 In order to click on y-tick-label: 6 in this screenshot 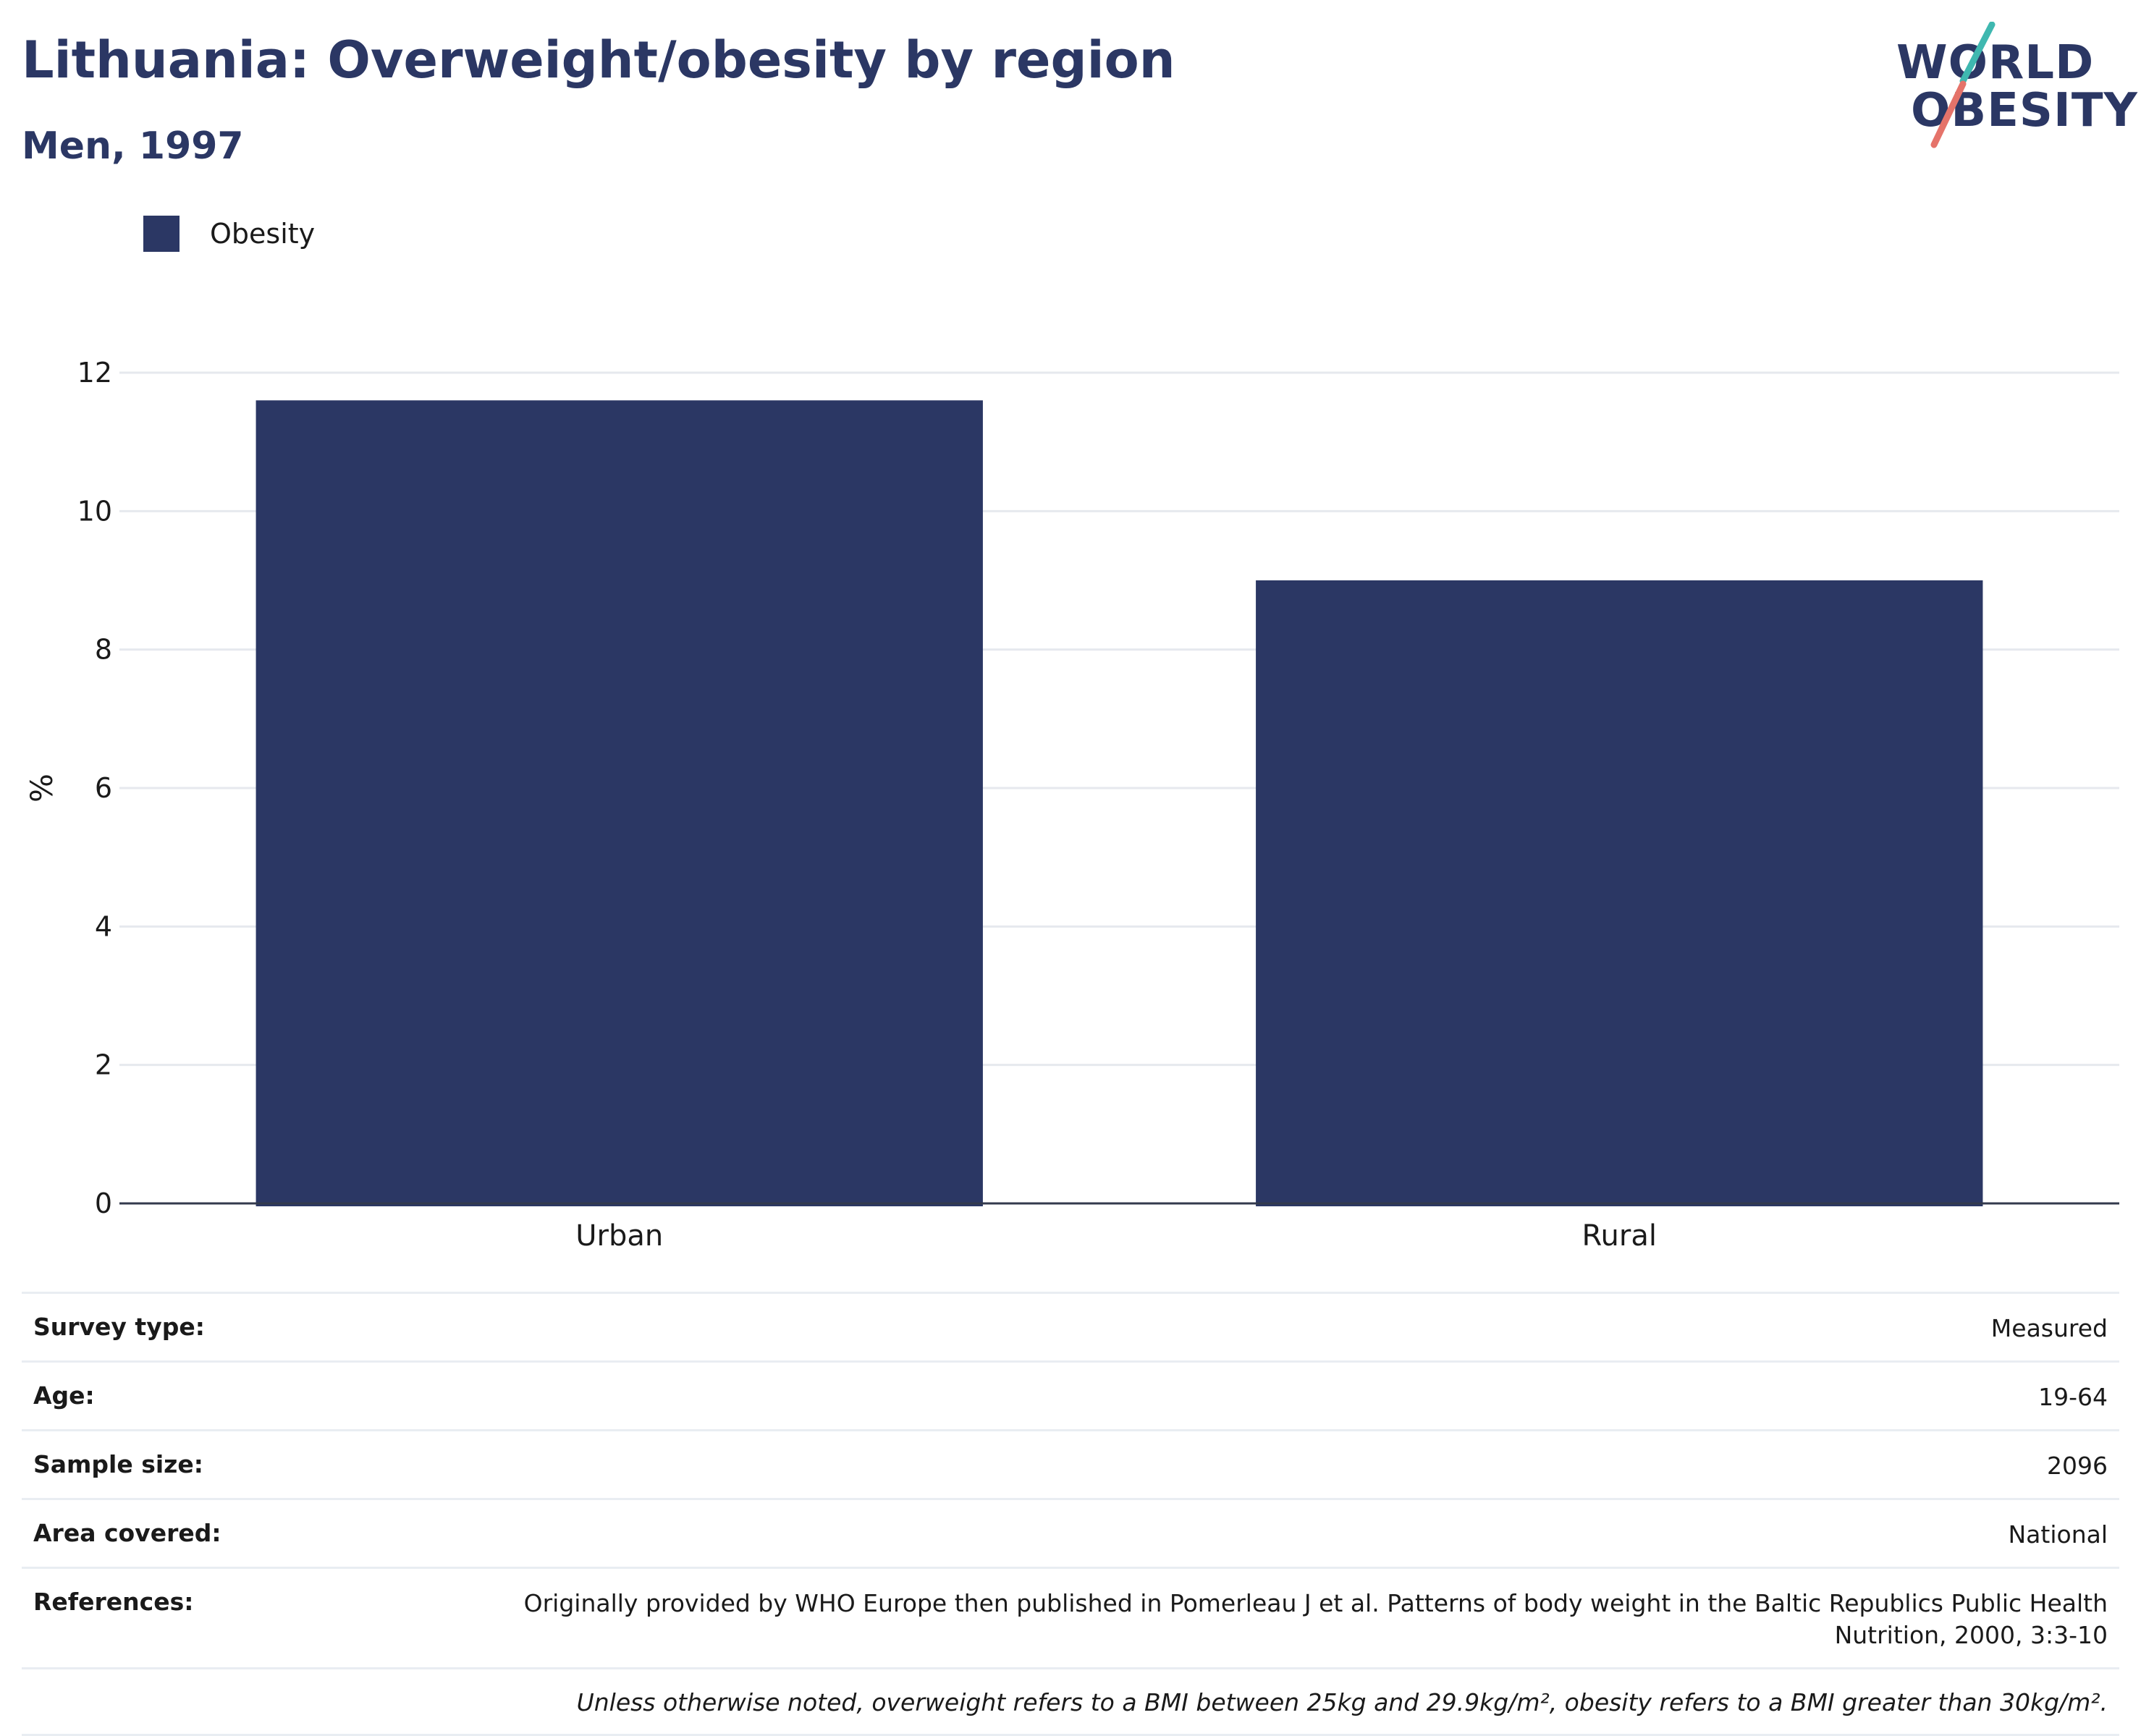, I will do `click(103, 788)`.